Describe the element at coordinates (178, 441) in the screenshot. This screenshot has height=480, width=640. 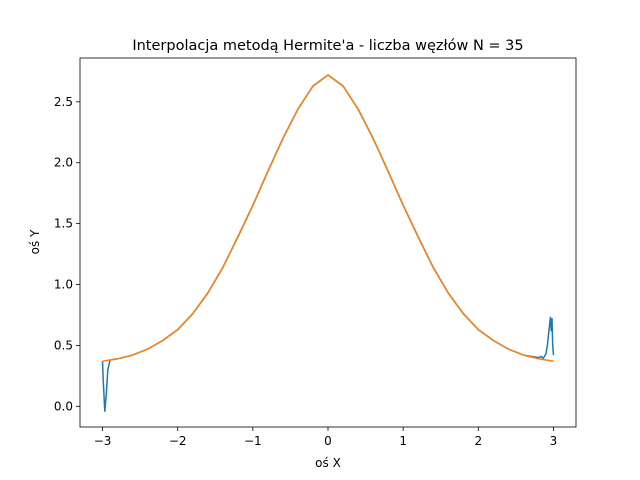
I see `x-tick-label: −2` at that location.